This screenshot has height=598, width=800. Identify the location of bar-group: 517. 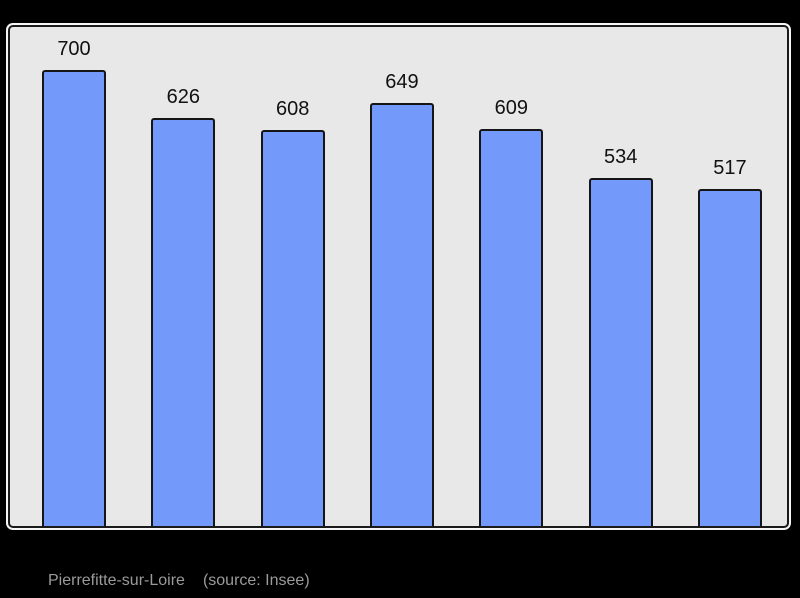
(729, 341).